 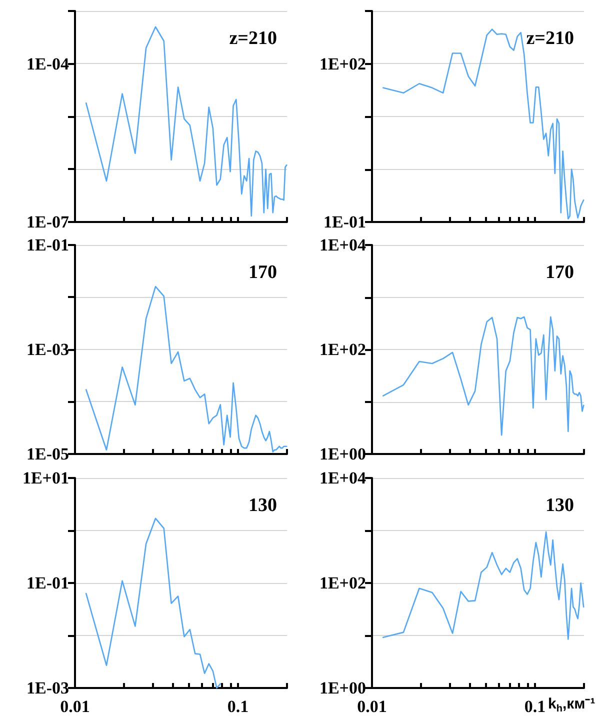 I want to click on y-tick-label: 1E-04, so click(x=48, y=64).